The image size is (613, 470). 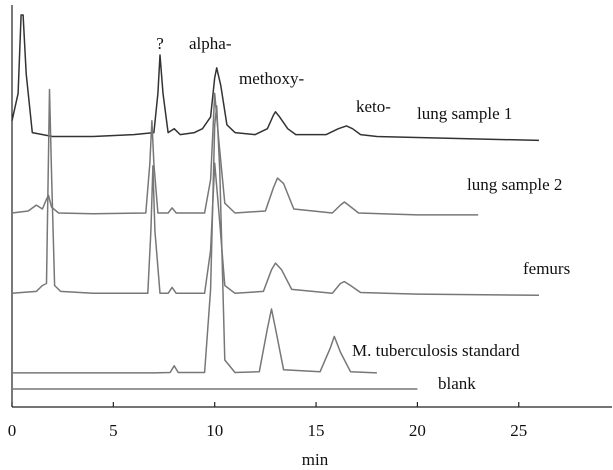 I want to click on trace-label: blank, so click(x=457, y=383).